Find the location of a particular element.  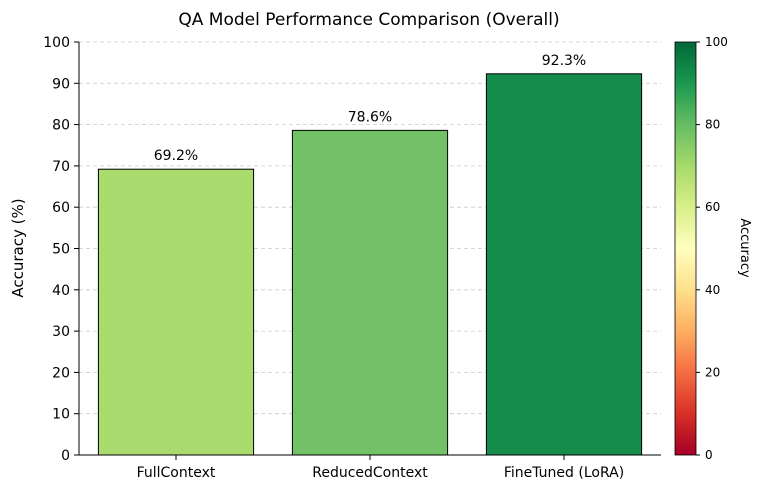

colorbar: 0 20 40 60 80 100 Accuracy is located at coordinates (713, 248).